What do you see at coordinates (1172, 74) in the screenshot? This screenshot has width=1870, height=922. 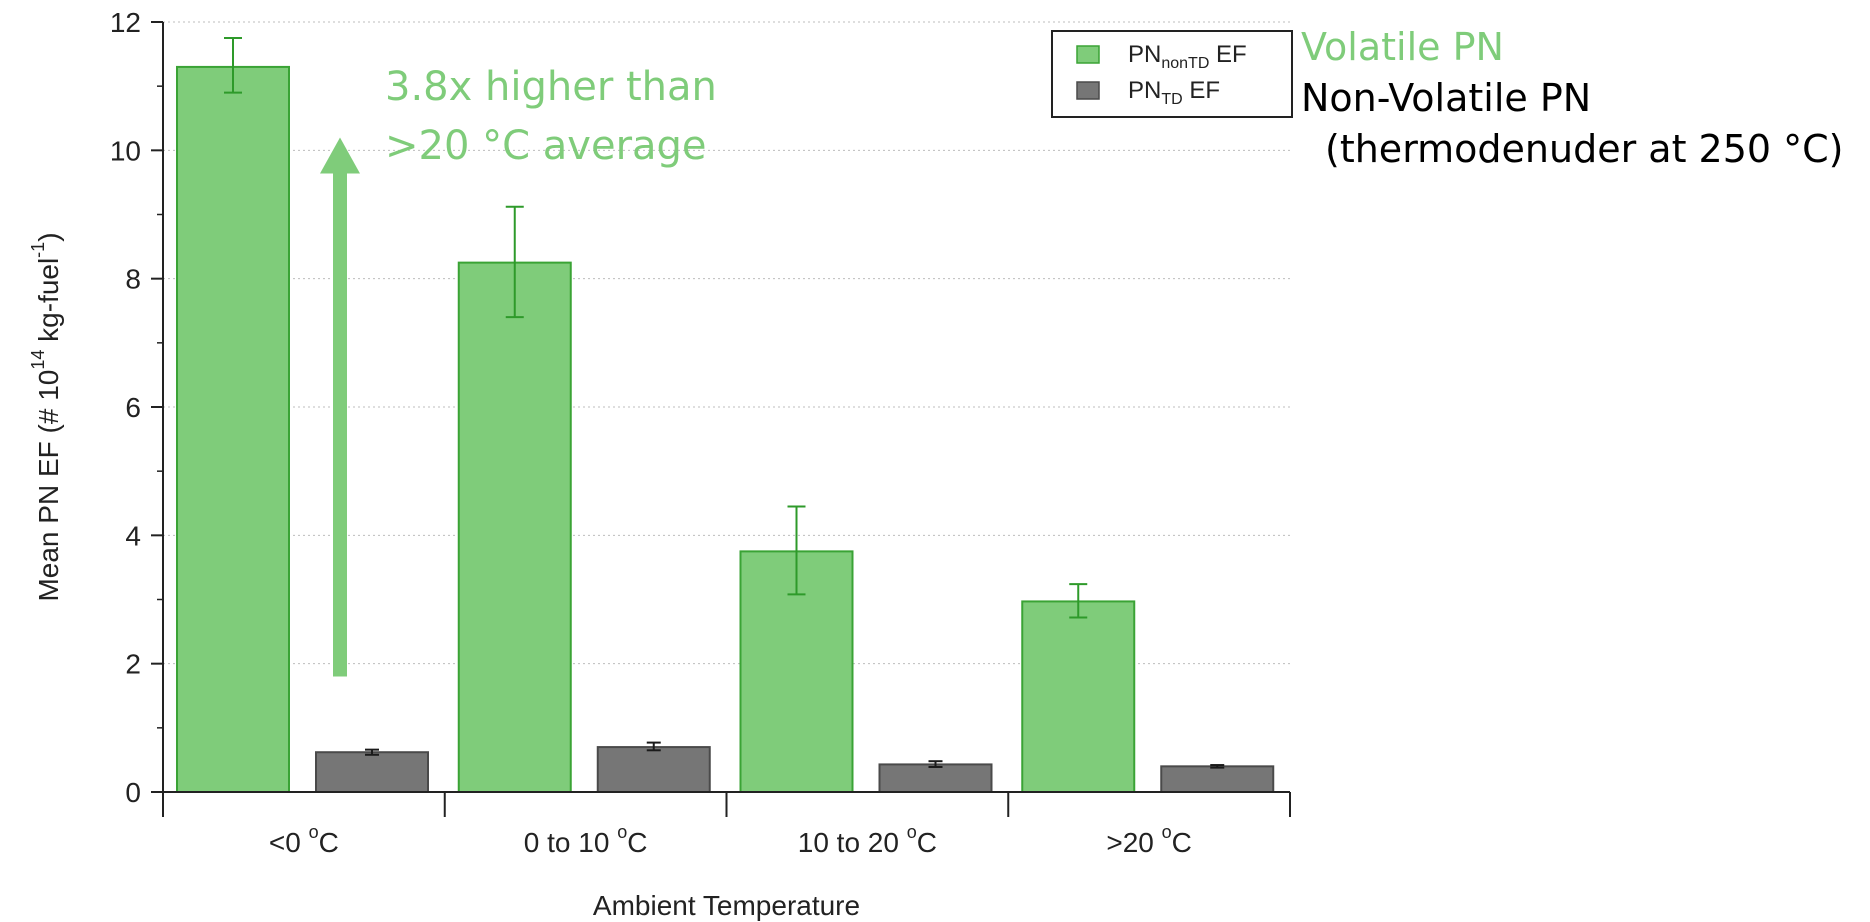 I see `legend: PNnonTD EF PNTD EF` at bounding box center [1172, 74].